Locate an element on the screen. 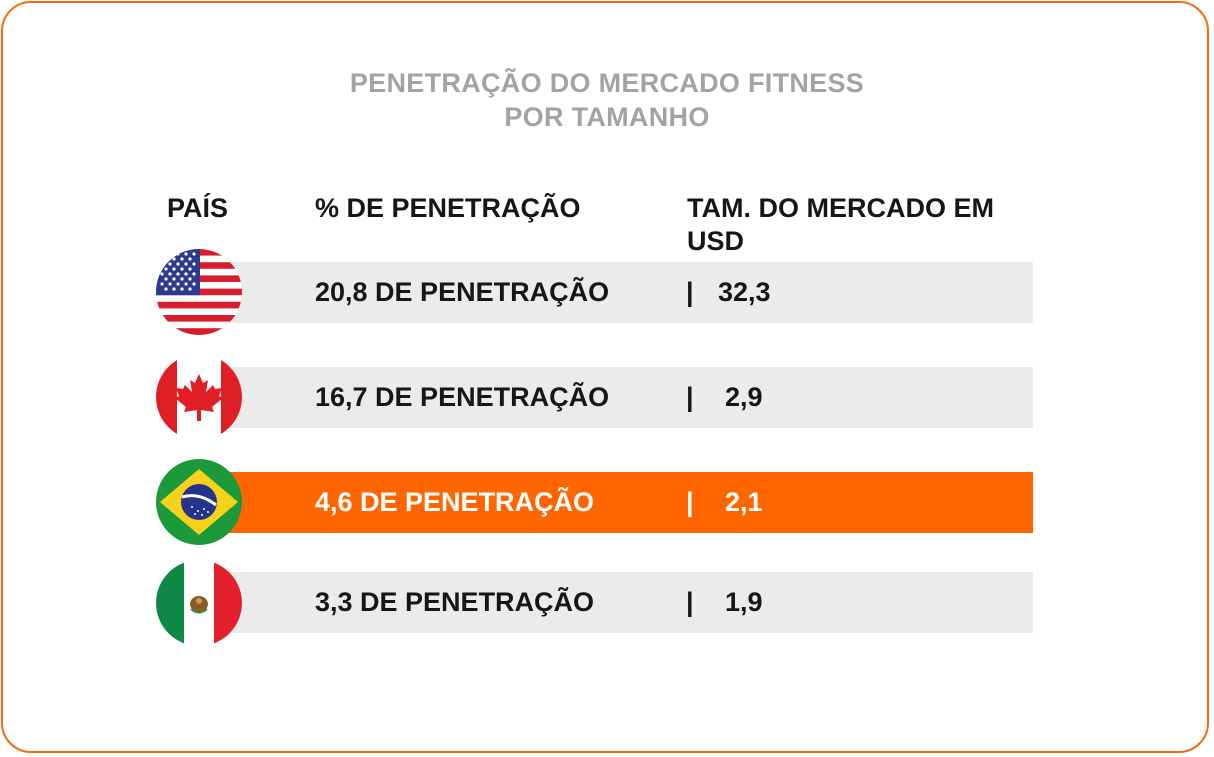 The height and width of the screenshot is (757, 1214). market-size-value: 2,9 is located at coordinates (744, 397).